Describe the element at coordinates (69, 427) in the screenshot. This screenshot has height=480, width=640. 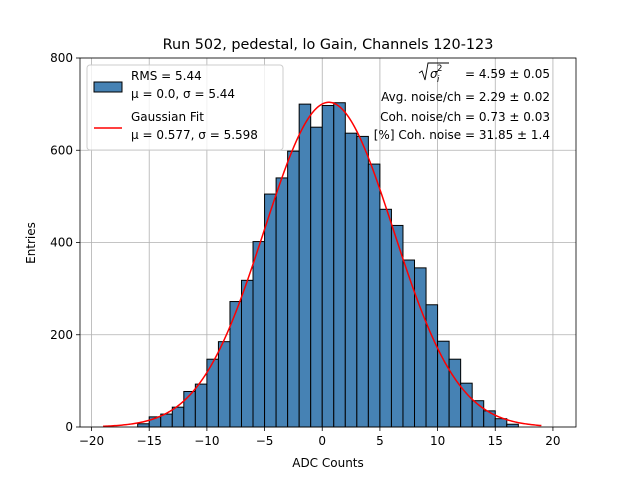
I see `y-tick-label: 0` at that location.